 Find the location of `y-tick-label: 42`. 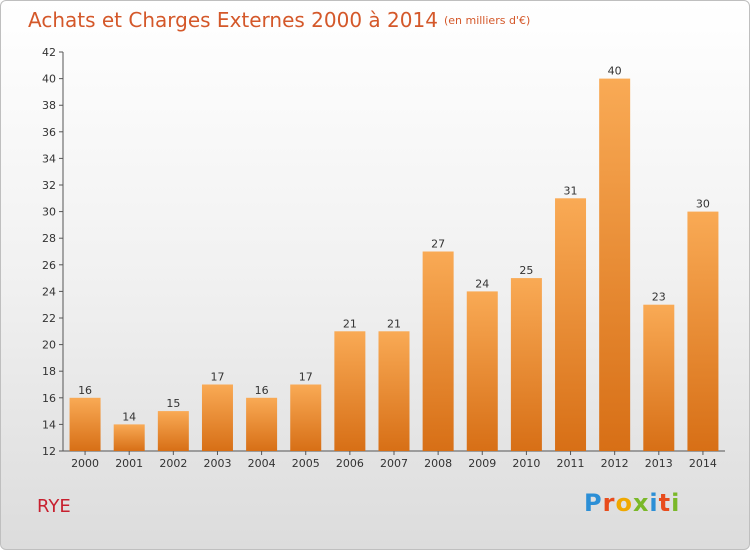

y-tick-label: 42 is located at coordinates (49, 52).